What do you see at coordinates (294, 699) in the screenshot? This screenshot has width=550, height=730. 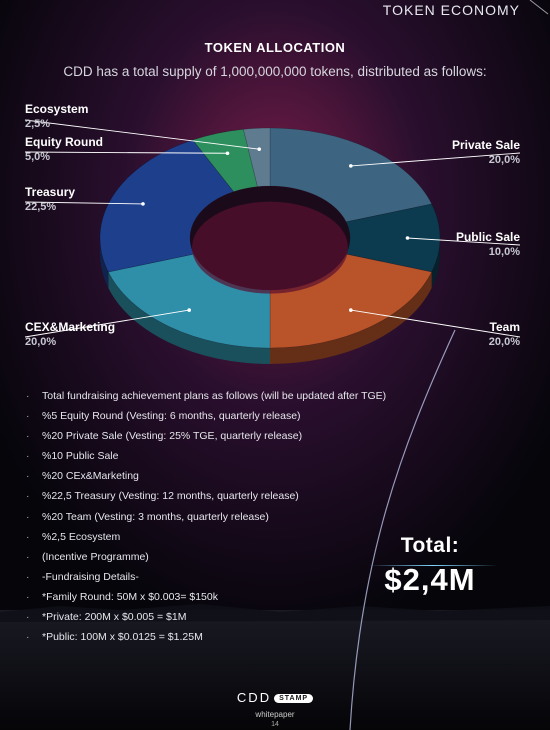 I see `logo-badge: STAMP` at bounding box center [294, 699].